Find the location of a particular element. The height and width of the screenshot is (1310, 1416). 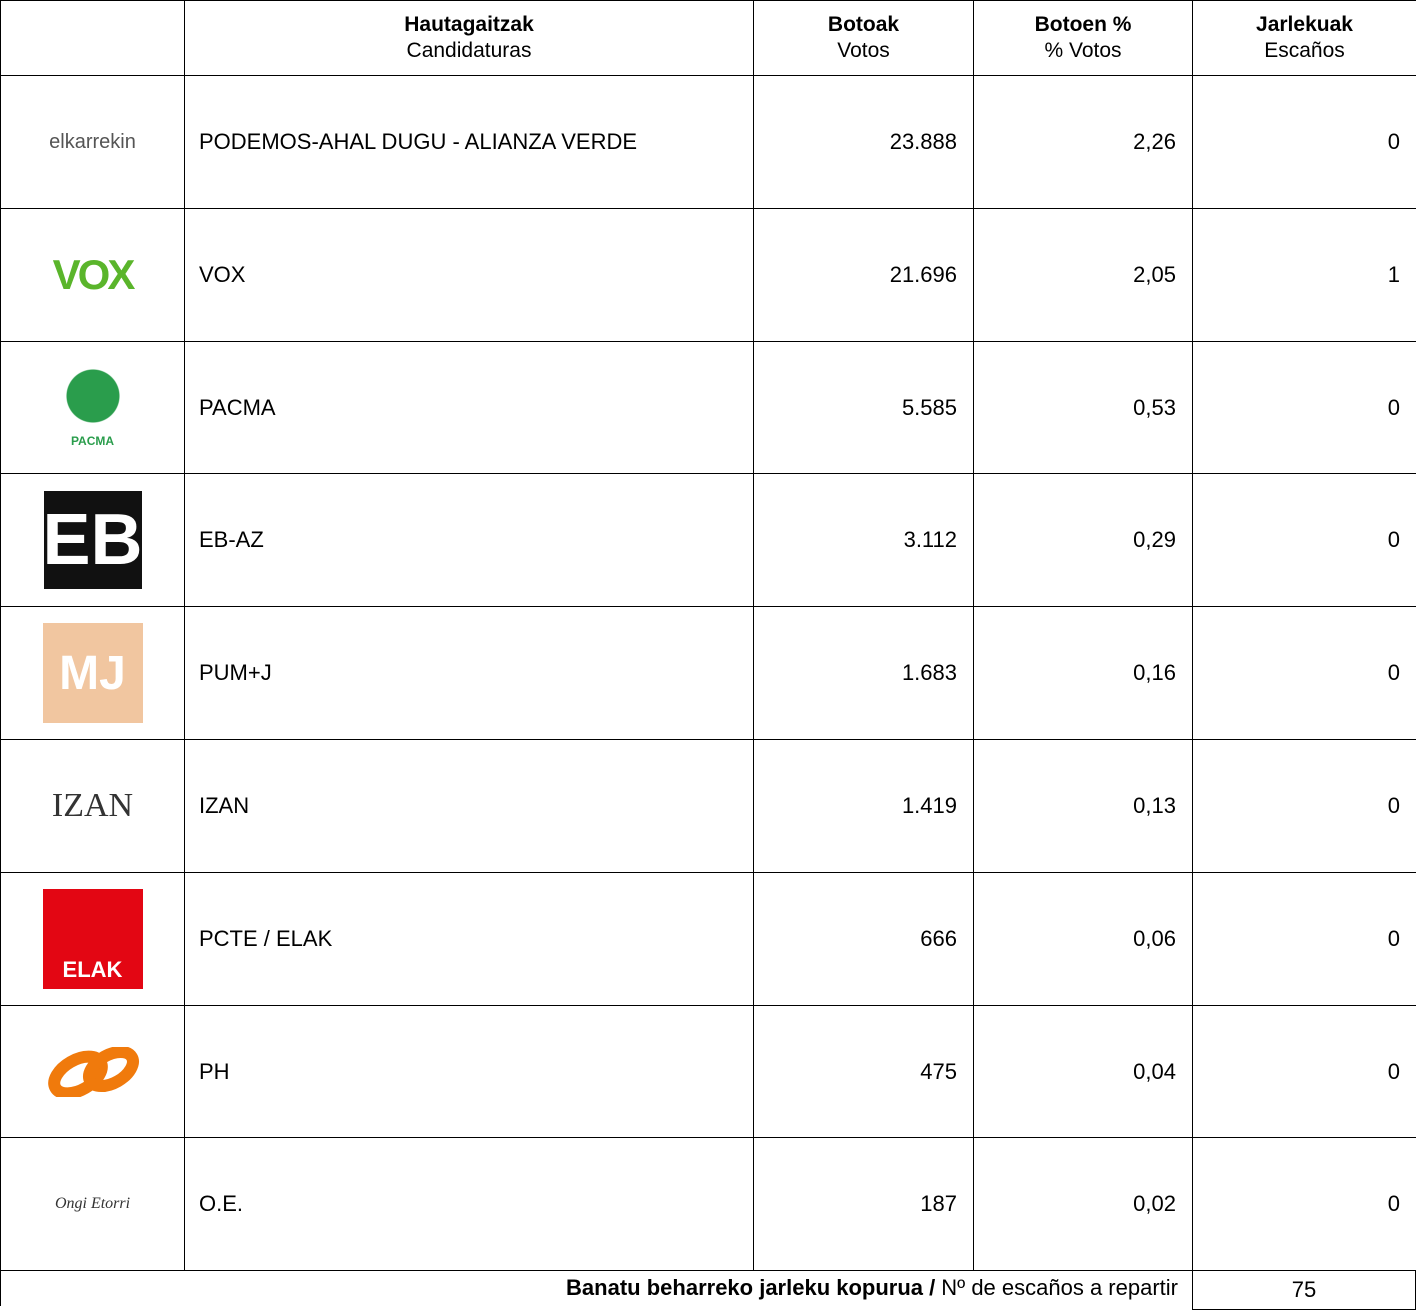

header-cell: Jarlekuak Escaños is located at coordinates (1304, 38).